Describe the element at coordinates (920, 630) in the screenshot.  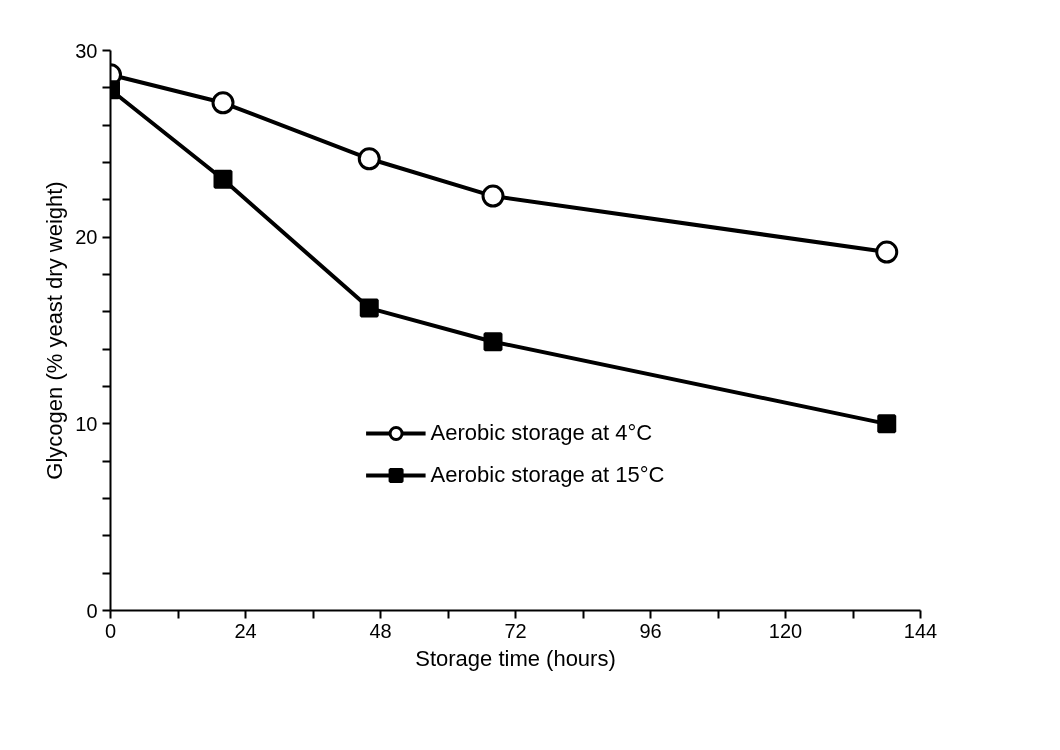
I see `x-tick-label: 144` at that location.